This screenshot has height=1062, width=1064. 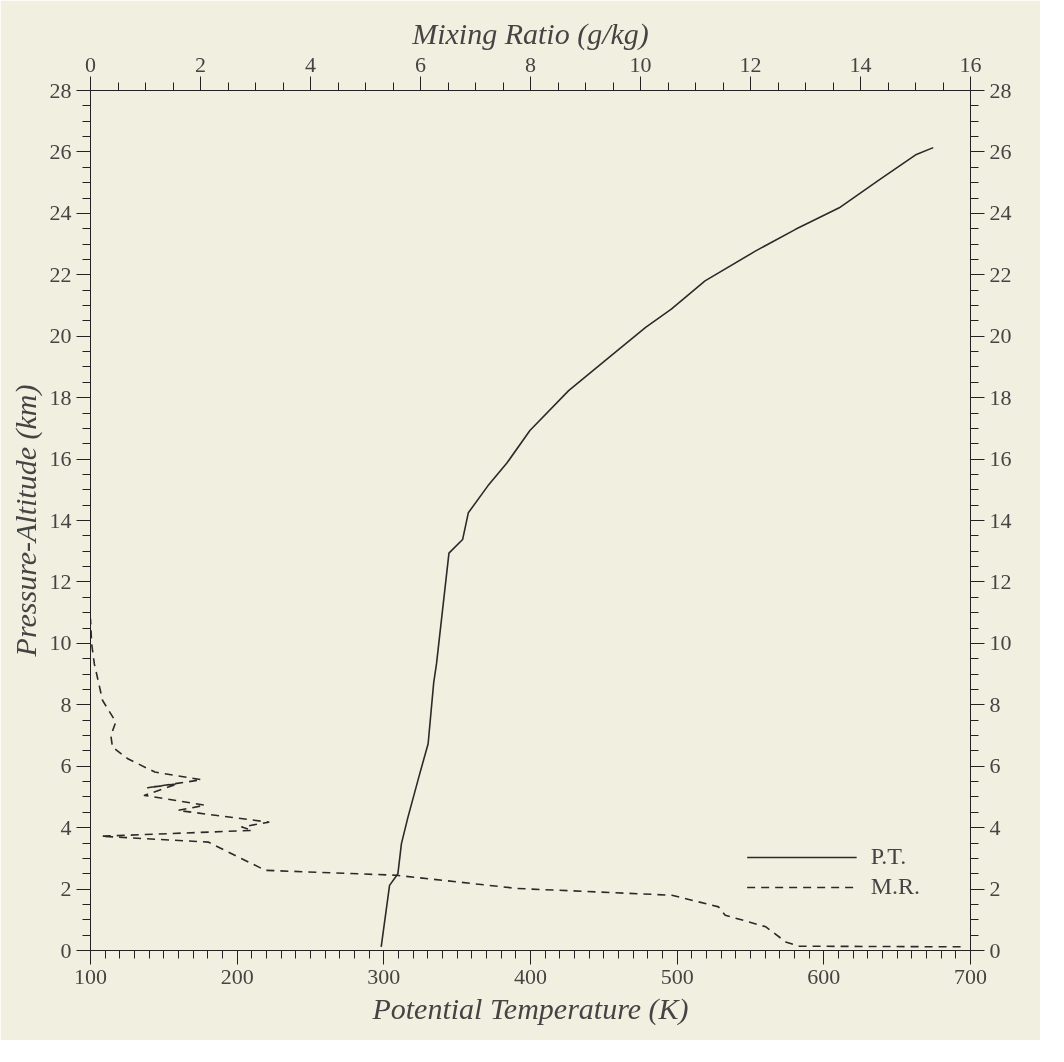 What do you see at coordinates (310, 64) in the screenshot?
I see `x2-tick-label: 4` at bounding box center [310, 64].